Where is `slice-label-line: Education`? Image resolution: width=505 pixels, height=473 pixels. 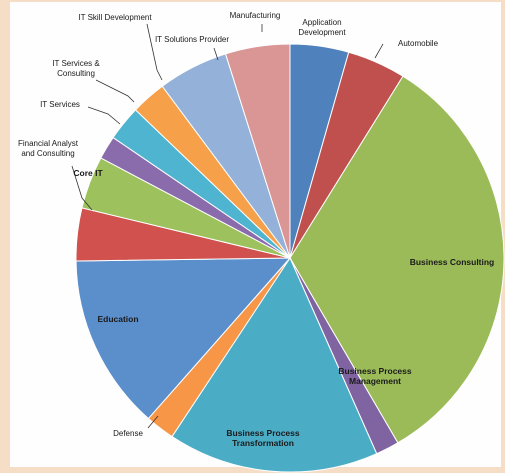
slice-label-line: Education is located at coordinates (117, 319).